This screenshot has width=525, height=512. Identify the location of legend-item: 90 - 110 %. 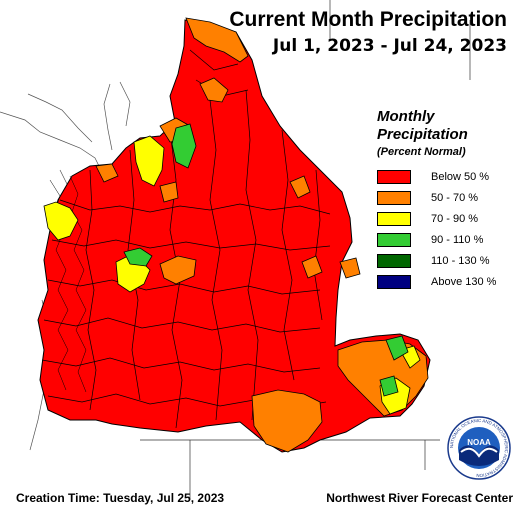
(447, 239).